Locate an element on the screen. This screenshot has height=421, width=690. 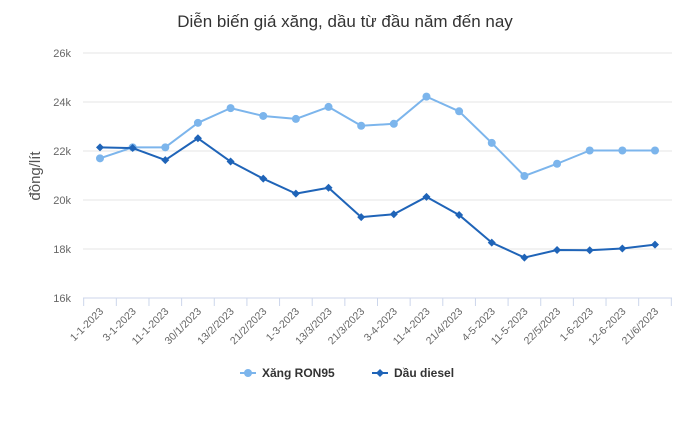
y-tick-label: 26k is located at coordinates (62, 54).